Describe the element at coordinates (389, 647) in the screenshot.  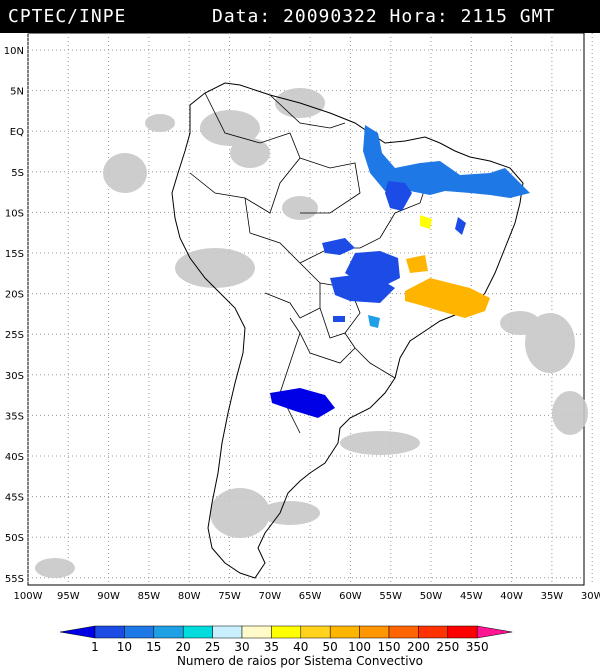
I see `colorbar-tick: 150` at that location.